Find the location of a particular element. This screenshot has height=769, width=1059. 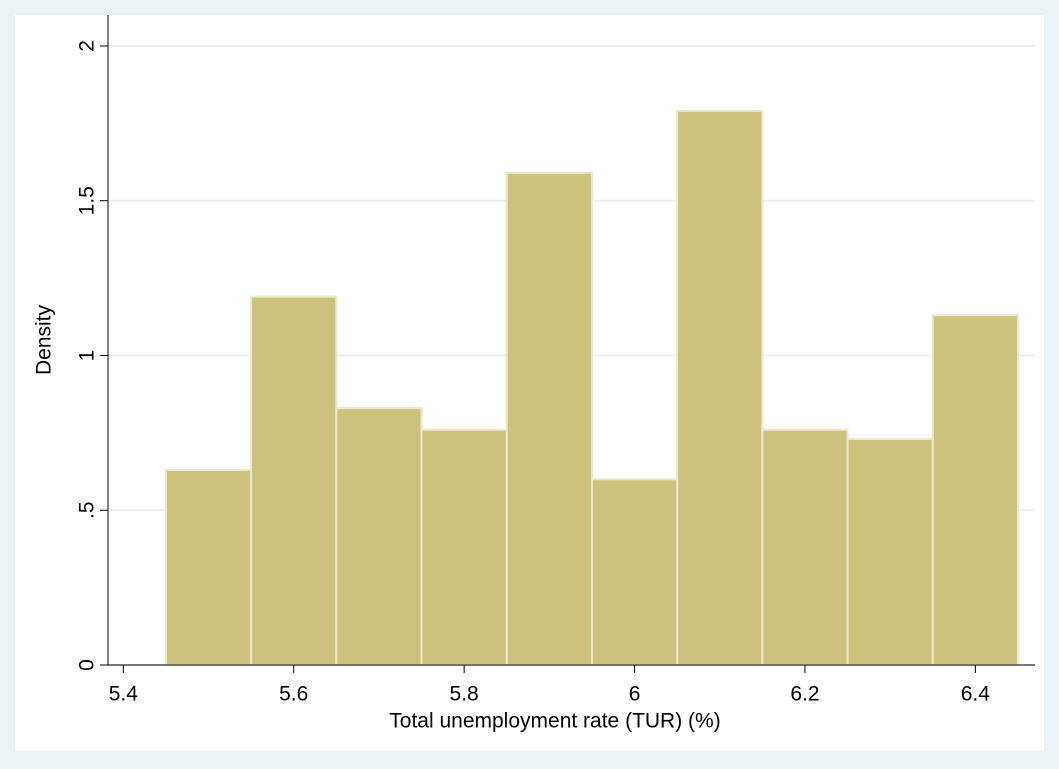

y-tick-label: .5 is located at coordinates (87, 510).